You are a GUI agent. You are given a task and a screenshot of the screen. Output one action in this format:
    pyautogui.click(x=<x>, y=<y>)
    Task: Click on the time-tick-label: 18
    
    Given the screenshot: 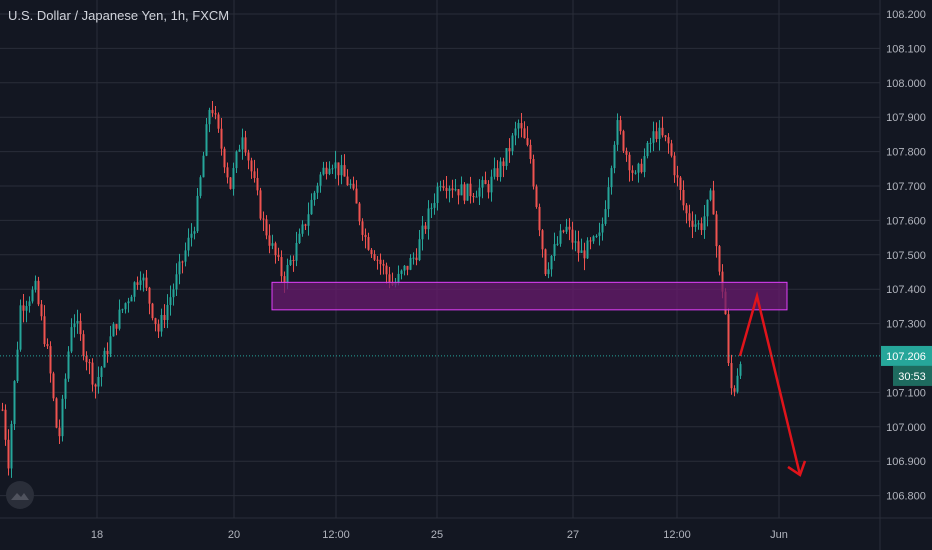 What is the action you would take?
    pyautogui.click(x=97, y=535)
    